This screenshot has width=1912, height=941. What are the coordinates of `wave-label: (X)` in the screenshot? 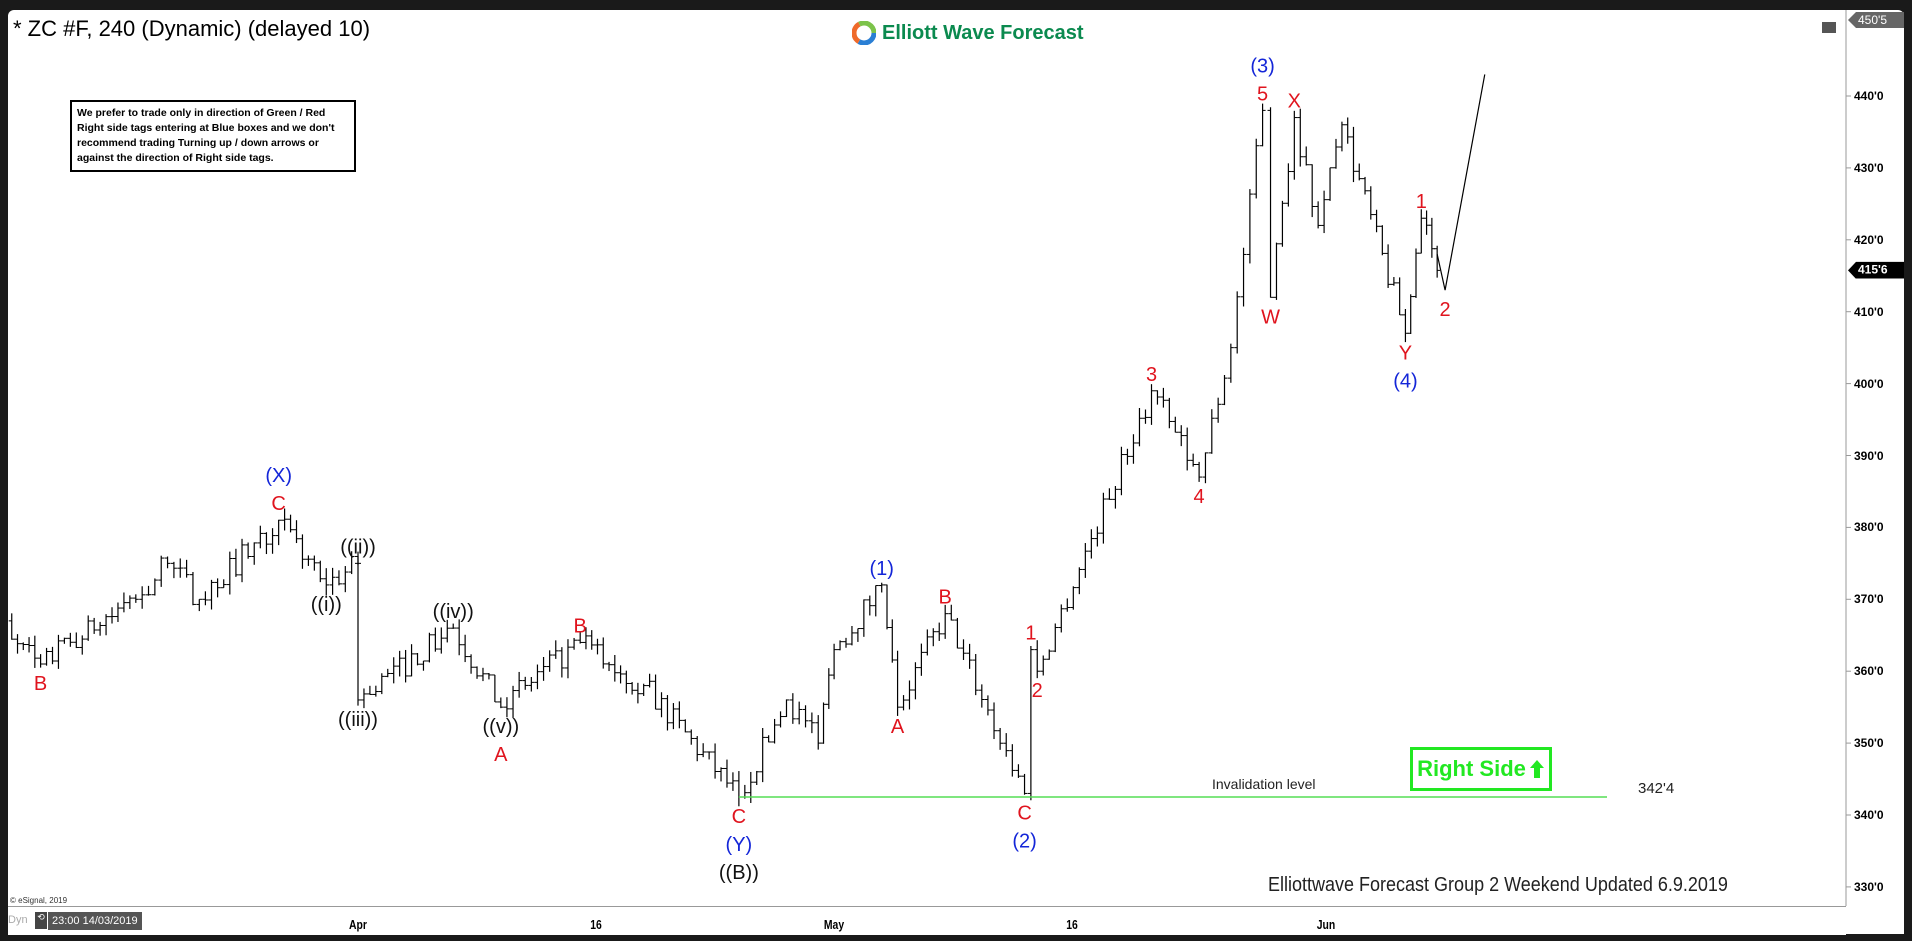 It's located at (278, 476).